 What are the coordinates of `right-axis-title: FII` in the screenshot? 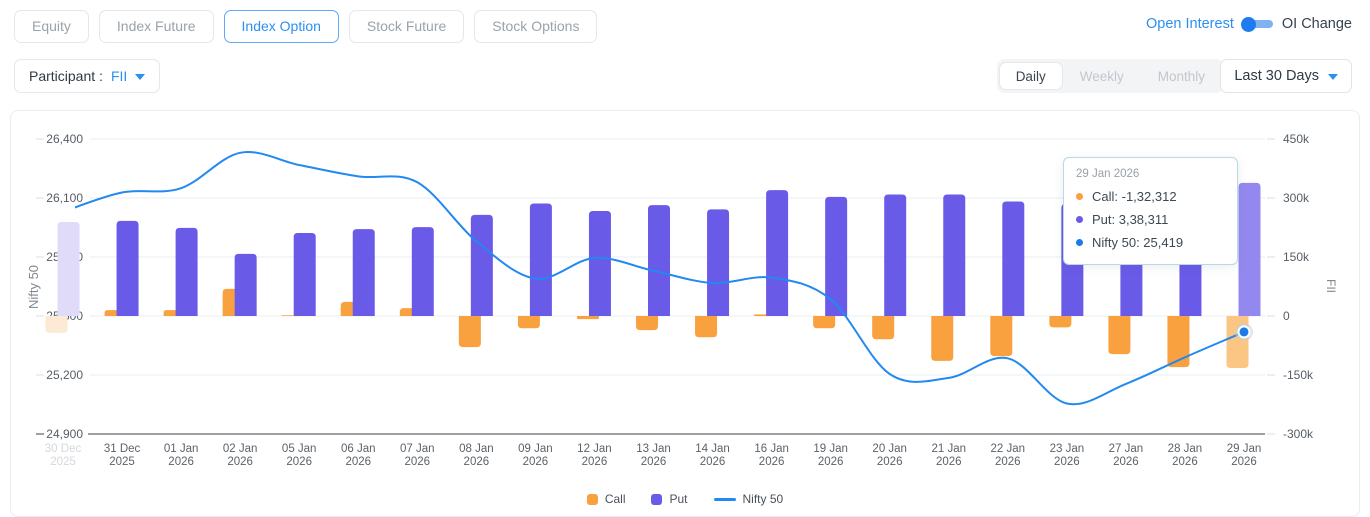 It's located at (1331, 286).